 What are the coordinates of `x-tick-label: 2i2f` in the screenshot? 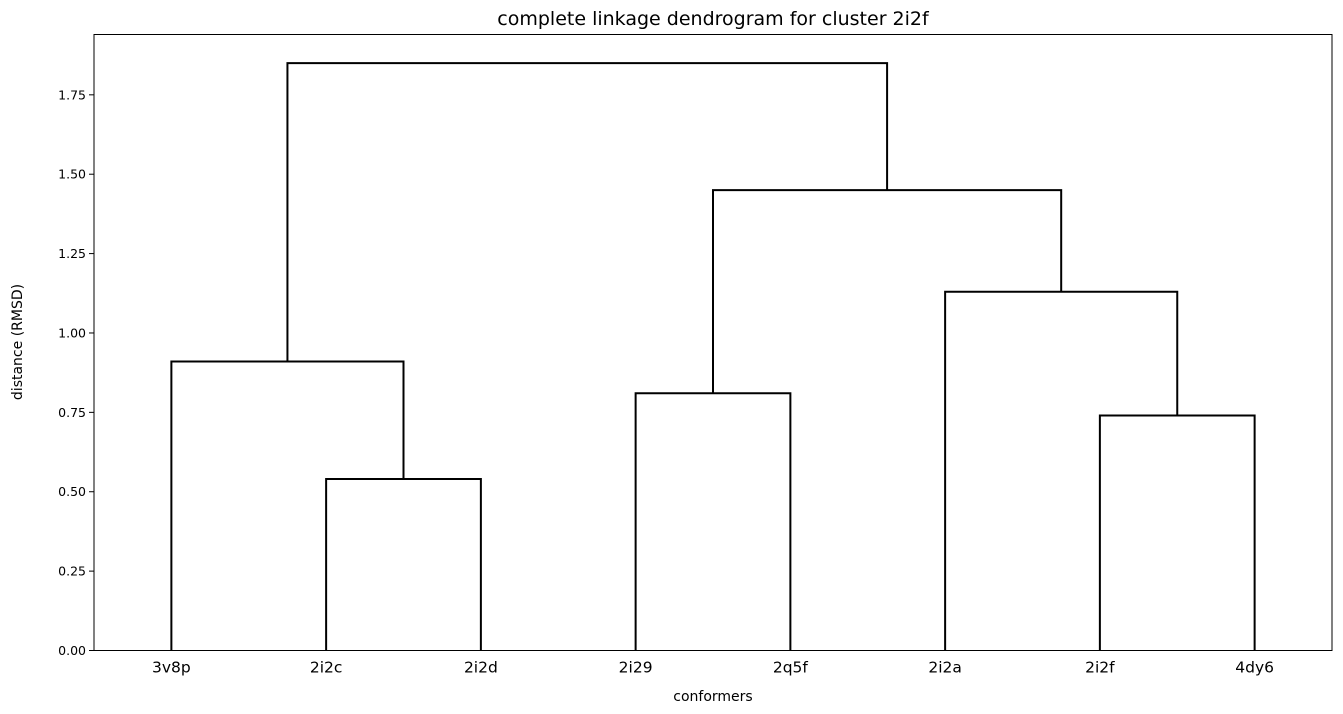 It's located at (1100, 668).